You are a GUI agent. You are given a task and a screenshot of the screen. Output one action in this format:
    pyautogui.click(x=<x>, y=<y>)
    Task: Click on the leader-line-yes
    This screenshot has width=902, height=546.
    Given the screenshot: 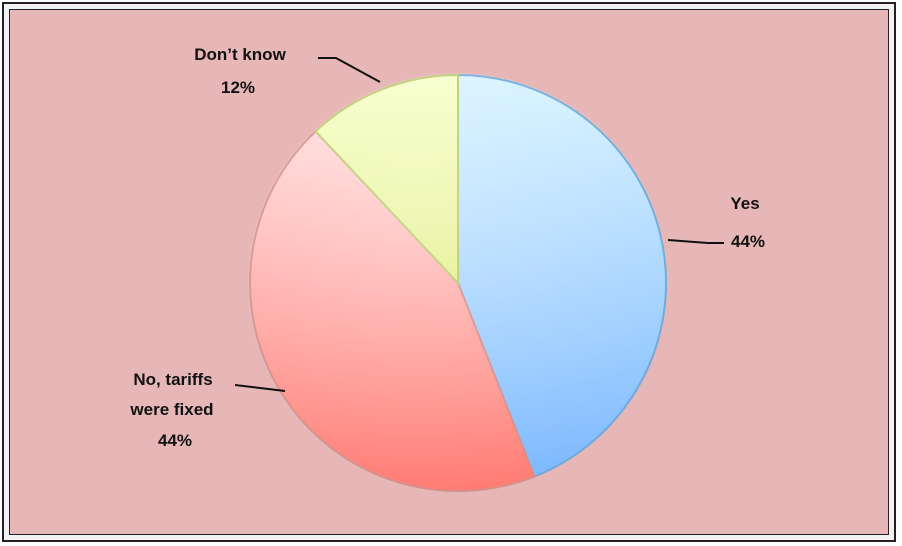 What is the action you would take?
    pyautogui.click(x=695, y=241)
    